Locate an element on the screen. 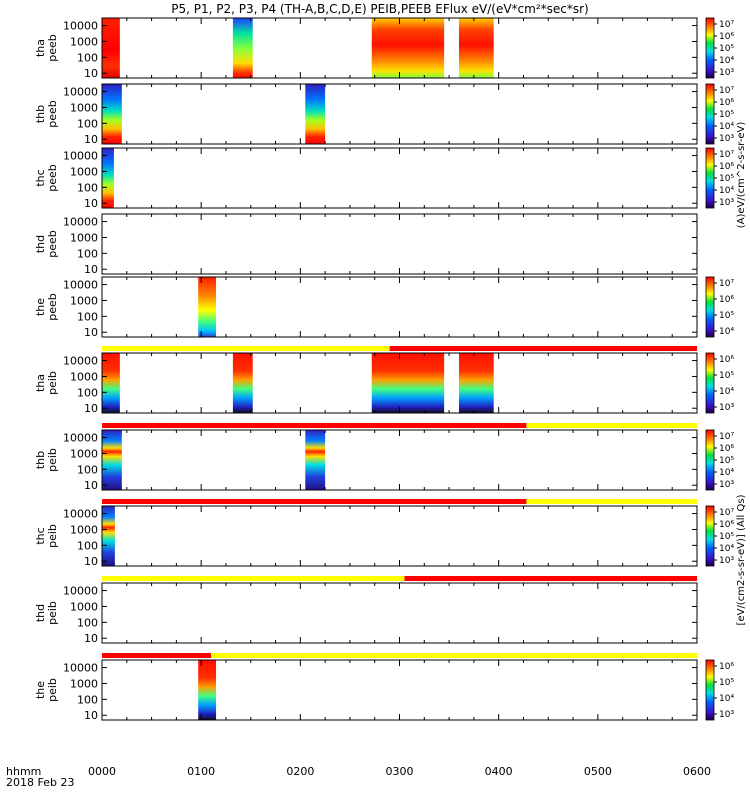 The width and height of the screenshot is (750, 800). time-tick-label: 0100 is located at coordinates (201, 771).